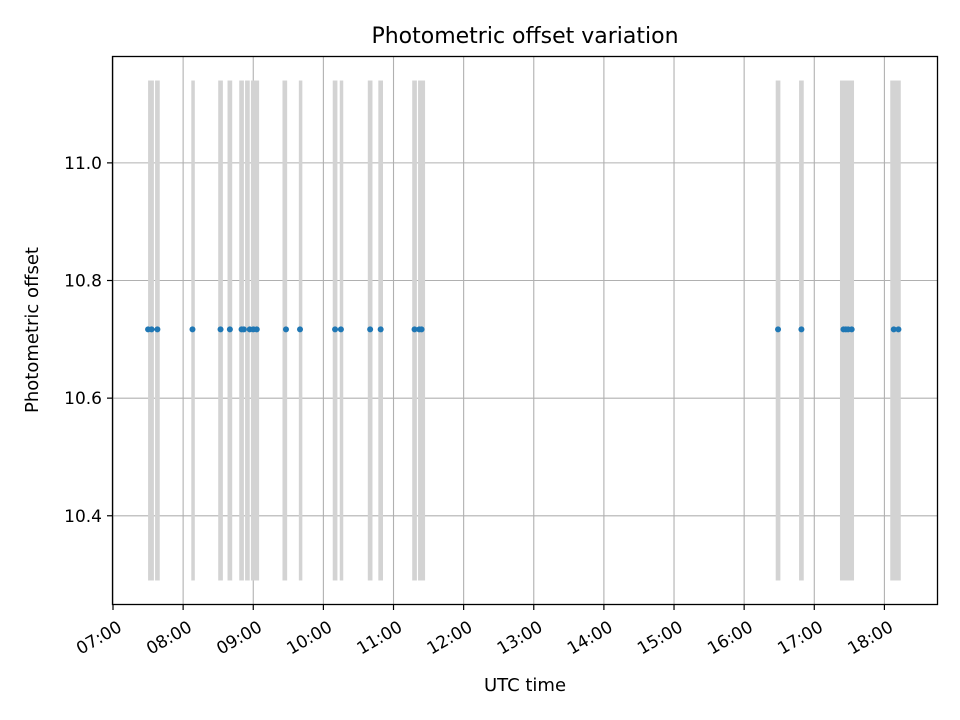 The height and width of the screenshot is (720, 960). Describe the element at coordinates (32, 330) in the screenshot. I see `y-axis-label: Photometric offset` at that location.